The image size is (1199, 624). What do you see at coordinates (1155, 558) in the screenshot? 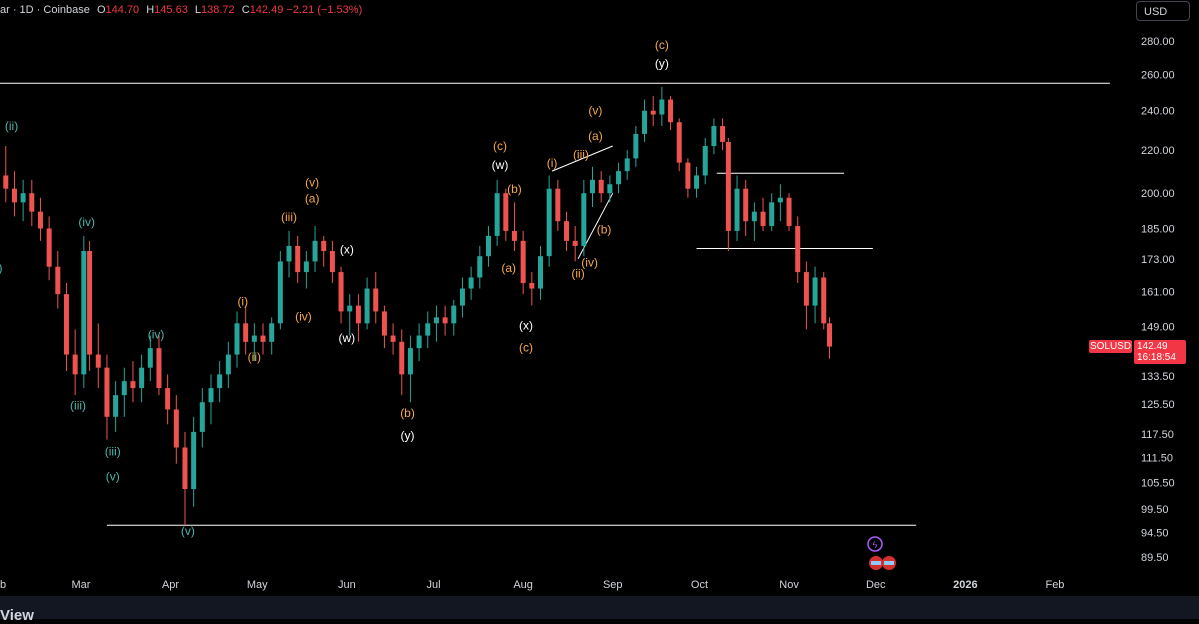
I see `price-tick-label: 89.50` at bounding box center [1155, 558].